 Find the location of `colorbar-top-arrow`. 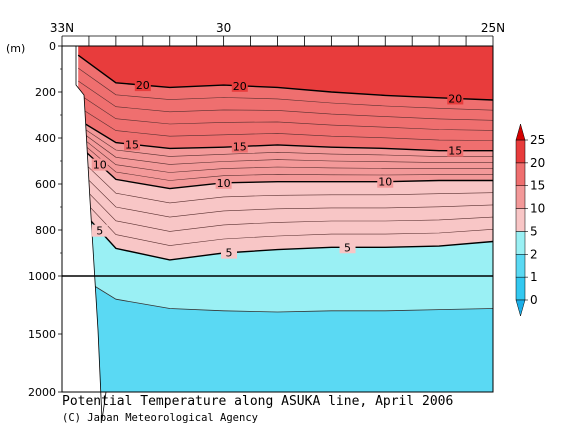

colorbar-top-arrow is located at coordinates (520, 132).